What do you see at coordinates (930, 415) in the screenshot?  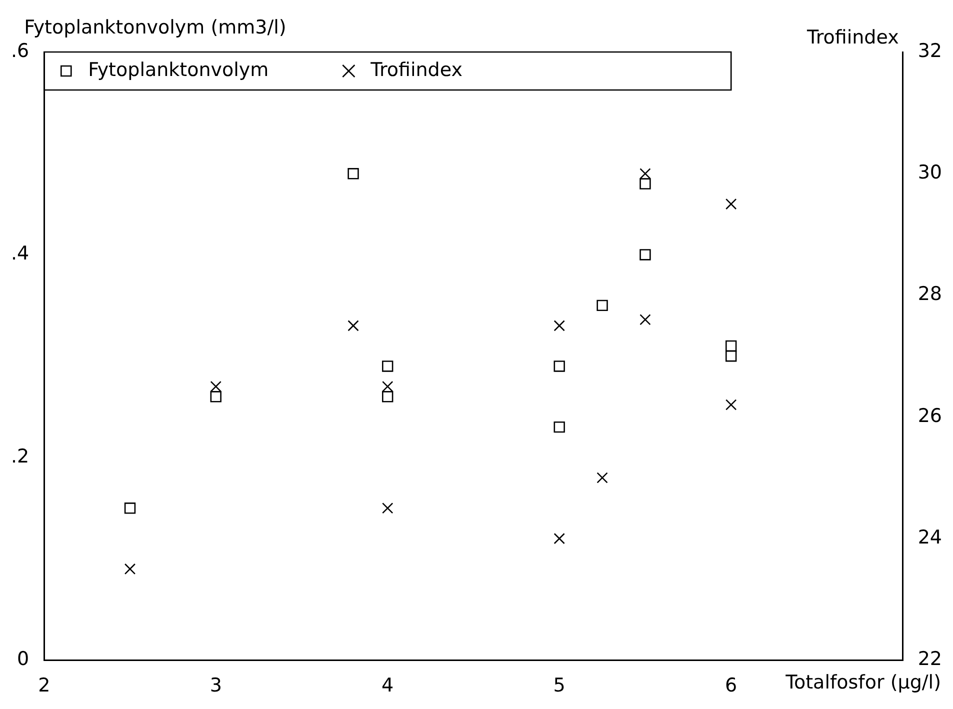 I see `y2-tick-label: 26` at bounding box center [930, 415].